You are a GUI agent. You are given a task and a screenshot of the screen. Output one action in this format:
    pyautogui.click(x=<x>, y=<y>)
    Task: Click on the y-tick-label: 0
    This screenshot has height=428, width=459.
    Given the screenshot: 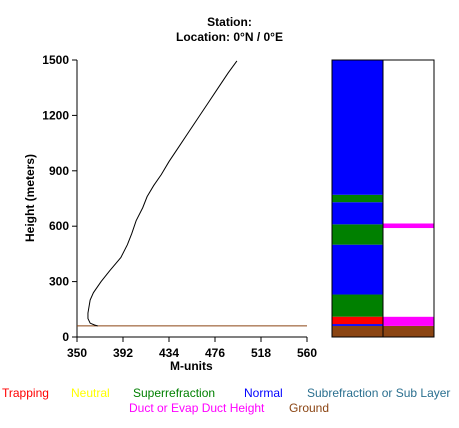 What is the action you would take?
    pyautogui.click(x=65, y=337)
    